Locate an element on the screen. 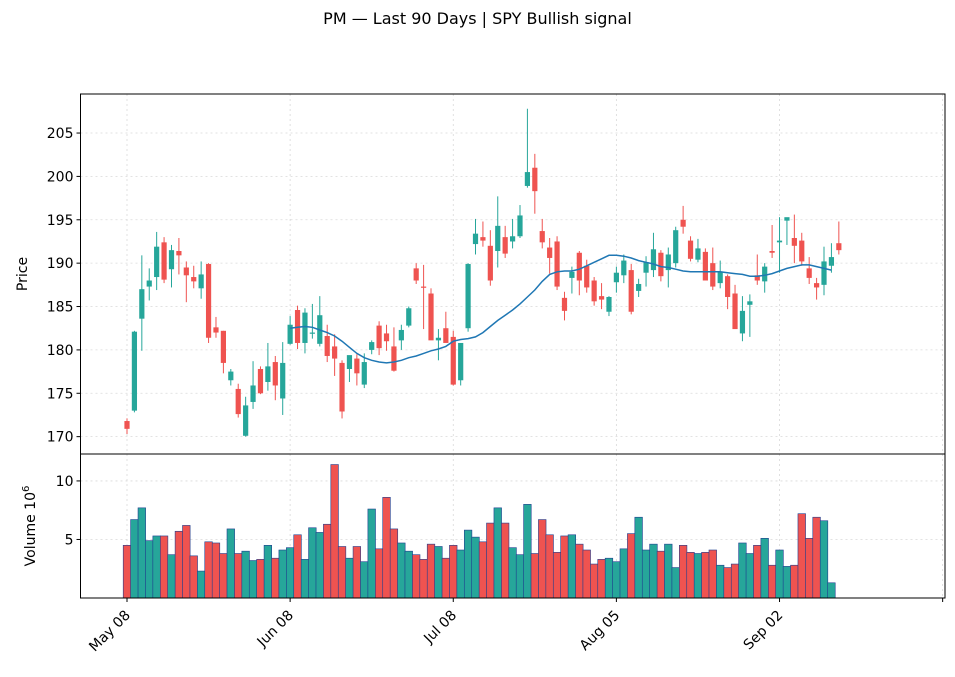 The image size is (955, 677). xtick-label: Jul 08 is located at coordinates (440, 628).